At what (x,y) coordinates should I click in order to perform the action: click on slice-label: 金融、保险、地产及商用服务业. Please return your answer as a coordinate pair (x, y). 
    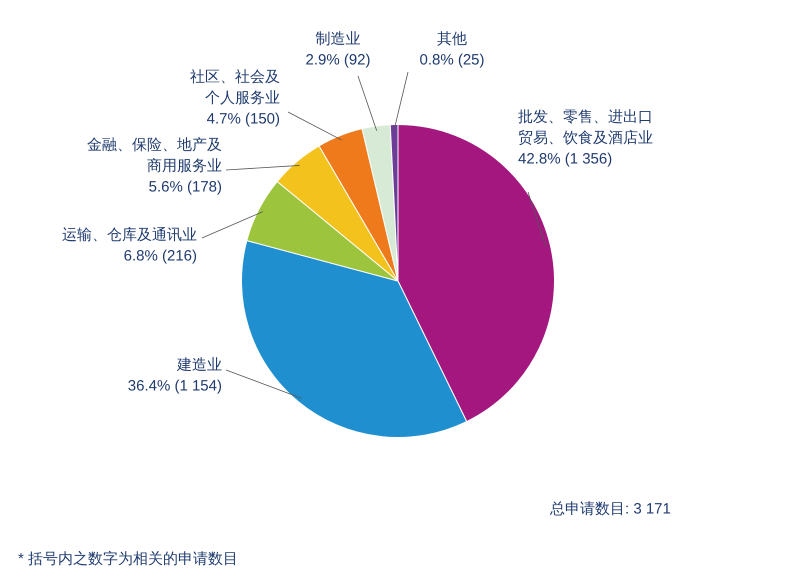
    Looking at the image, I should click on (154, 155).